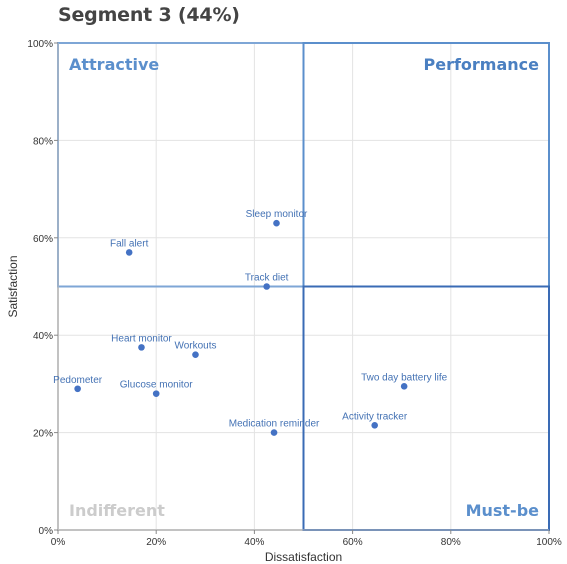 Image resolution: width=567 pixels, height=564 pixels. Describe the element at coordinates (46, 531) in the screenshot. I see `y-tick-label: 0%` at that location.